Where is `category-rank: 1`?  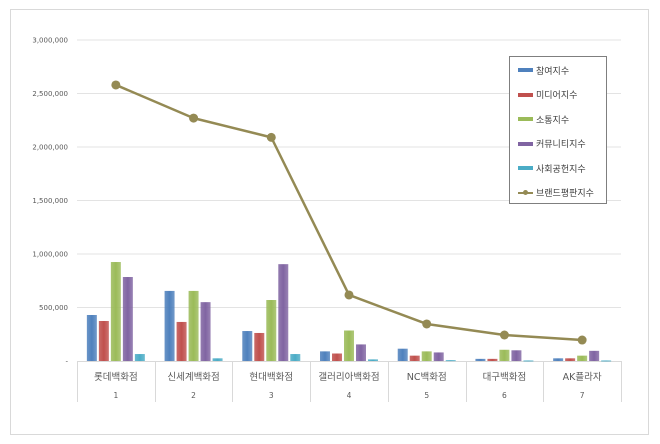 category-rank: 1 is located at coordinates (115, 395).